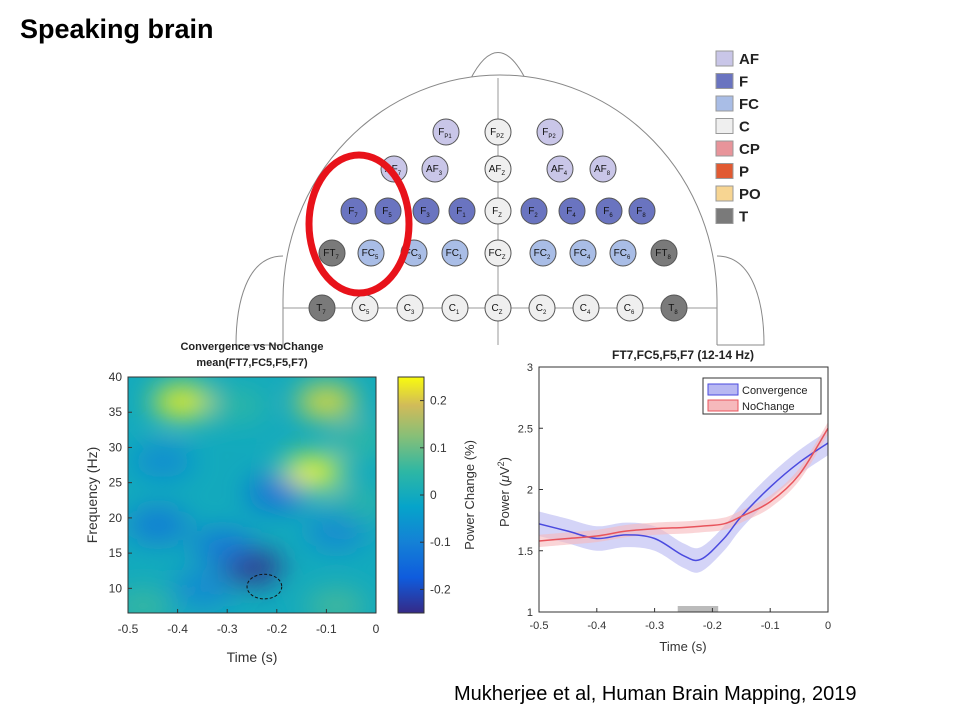 Image resolution: width=960 pixels, height=720 pixels. What do you see at coordinates (762, 396) in the screenshot?
I see `line-legend: Convergence NoChange` at bounding box center [762, 396].